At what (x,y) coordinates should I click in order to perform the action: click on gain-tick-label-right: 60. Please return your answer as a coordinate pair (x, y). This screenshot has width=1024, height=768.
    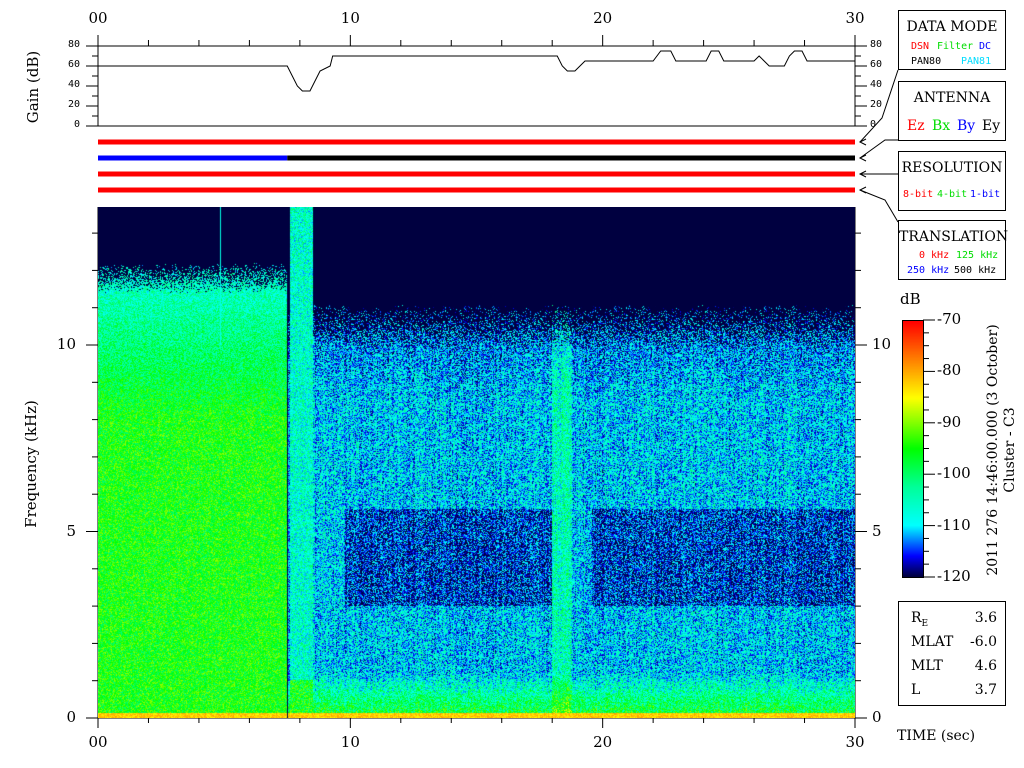
    Looking at the image, I should click on (876, 64).